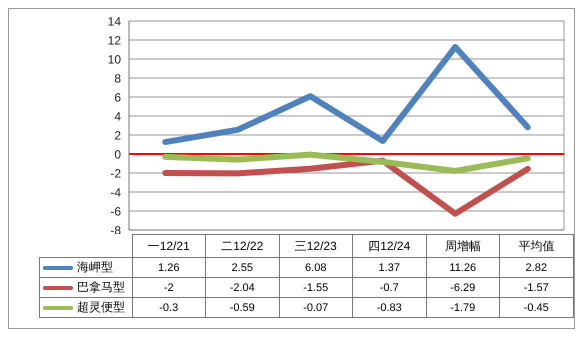 This screenshot has width=581, height=337. Describe the element at coordinates (536, 246) in the screenshot. I see `x-tick-label: 平均值` at that location.